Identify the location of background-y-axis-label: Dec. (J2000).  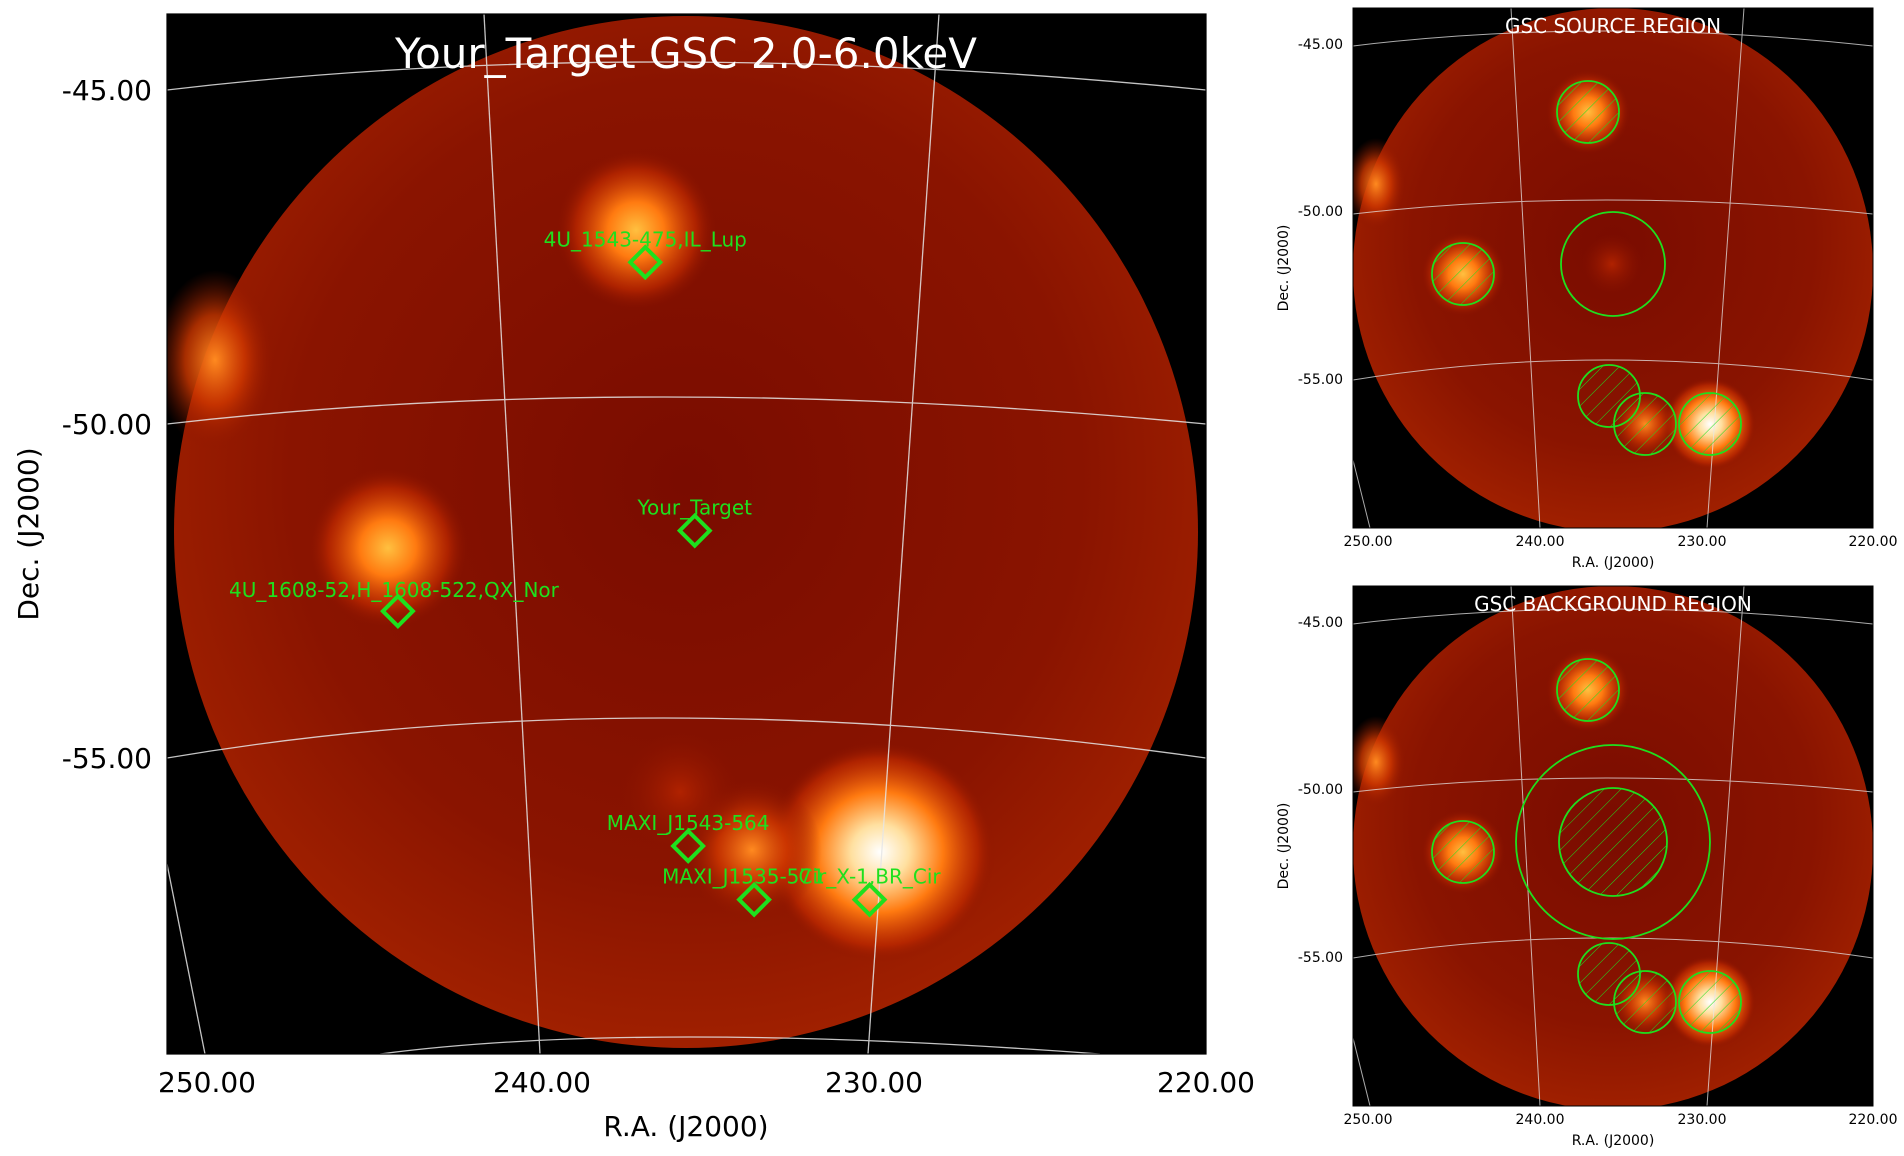
(1284, 846).